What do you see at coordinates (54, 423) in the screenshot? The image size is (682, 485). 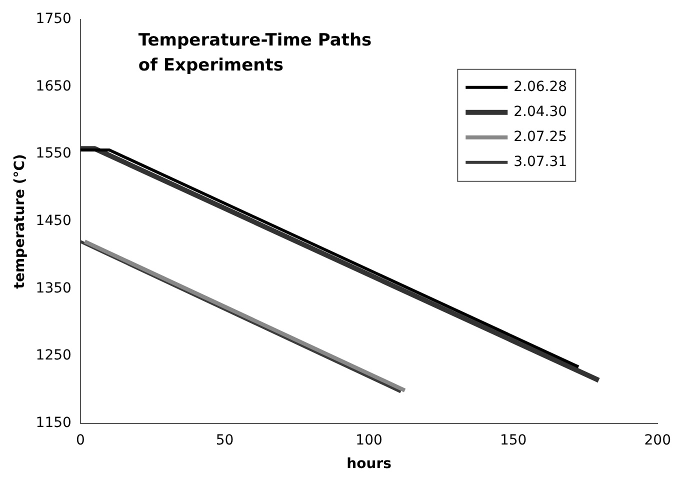 I see `y-tick-label: 1150` at bounding box center [54, 423].